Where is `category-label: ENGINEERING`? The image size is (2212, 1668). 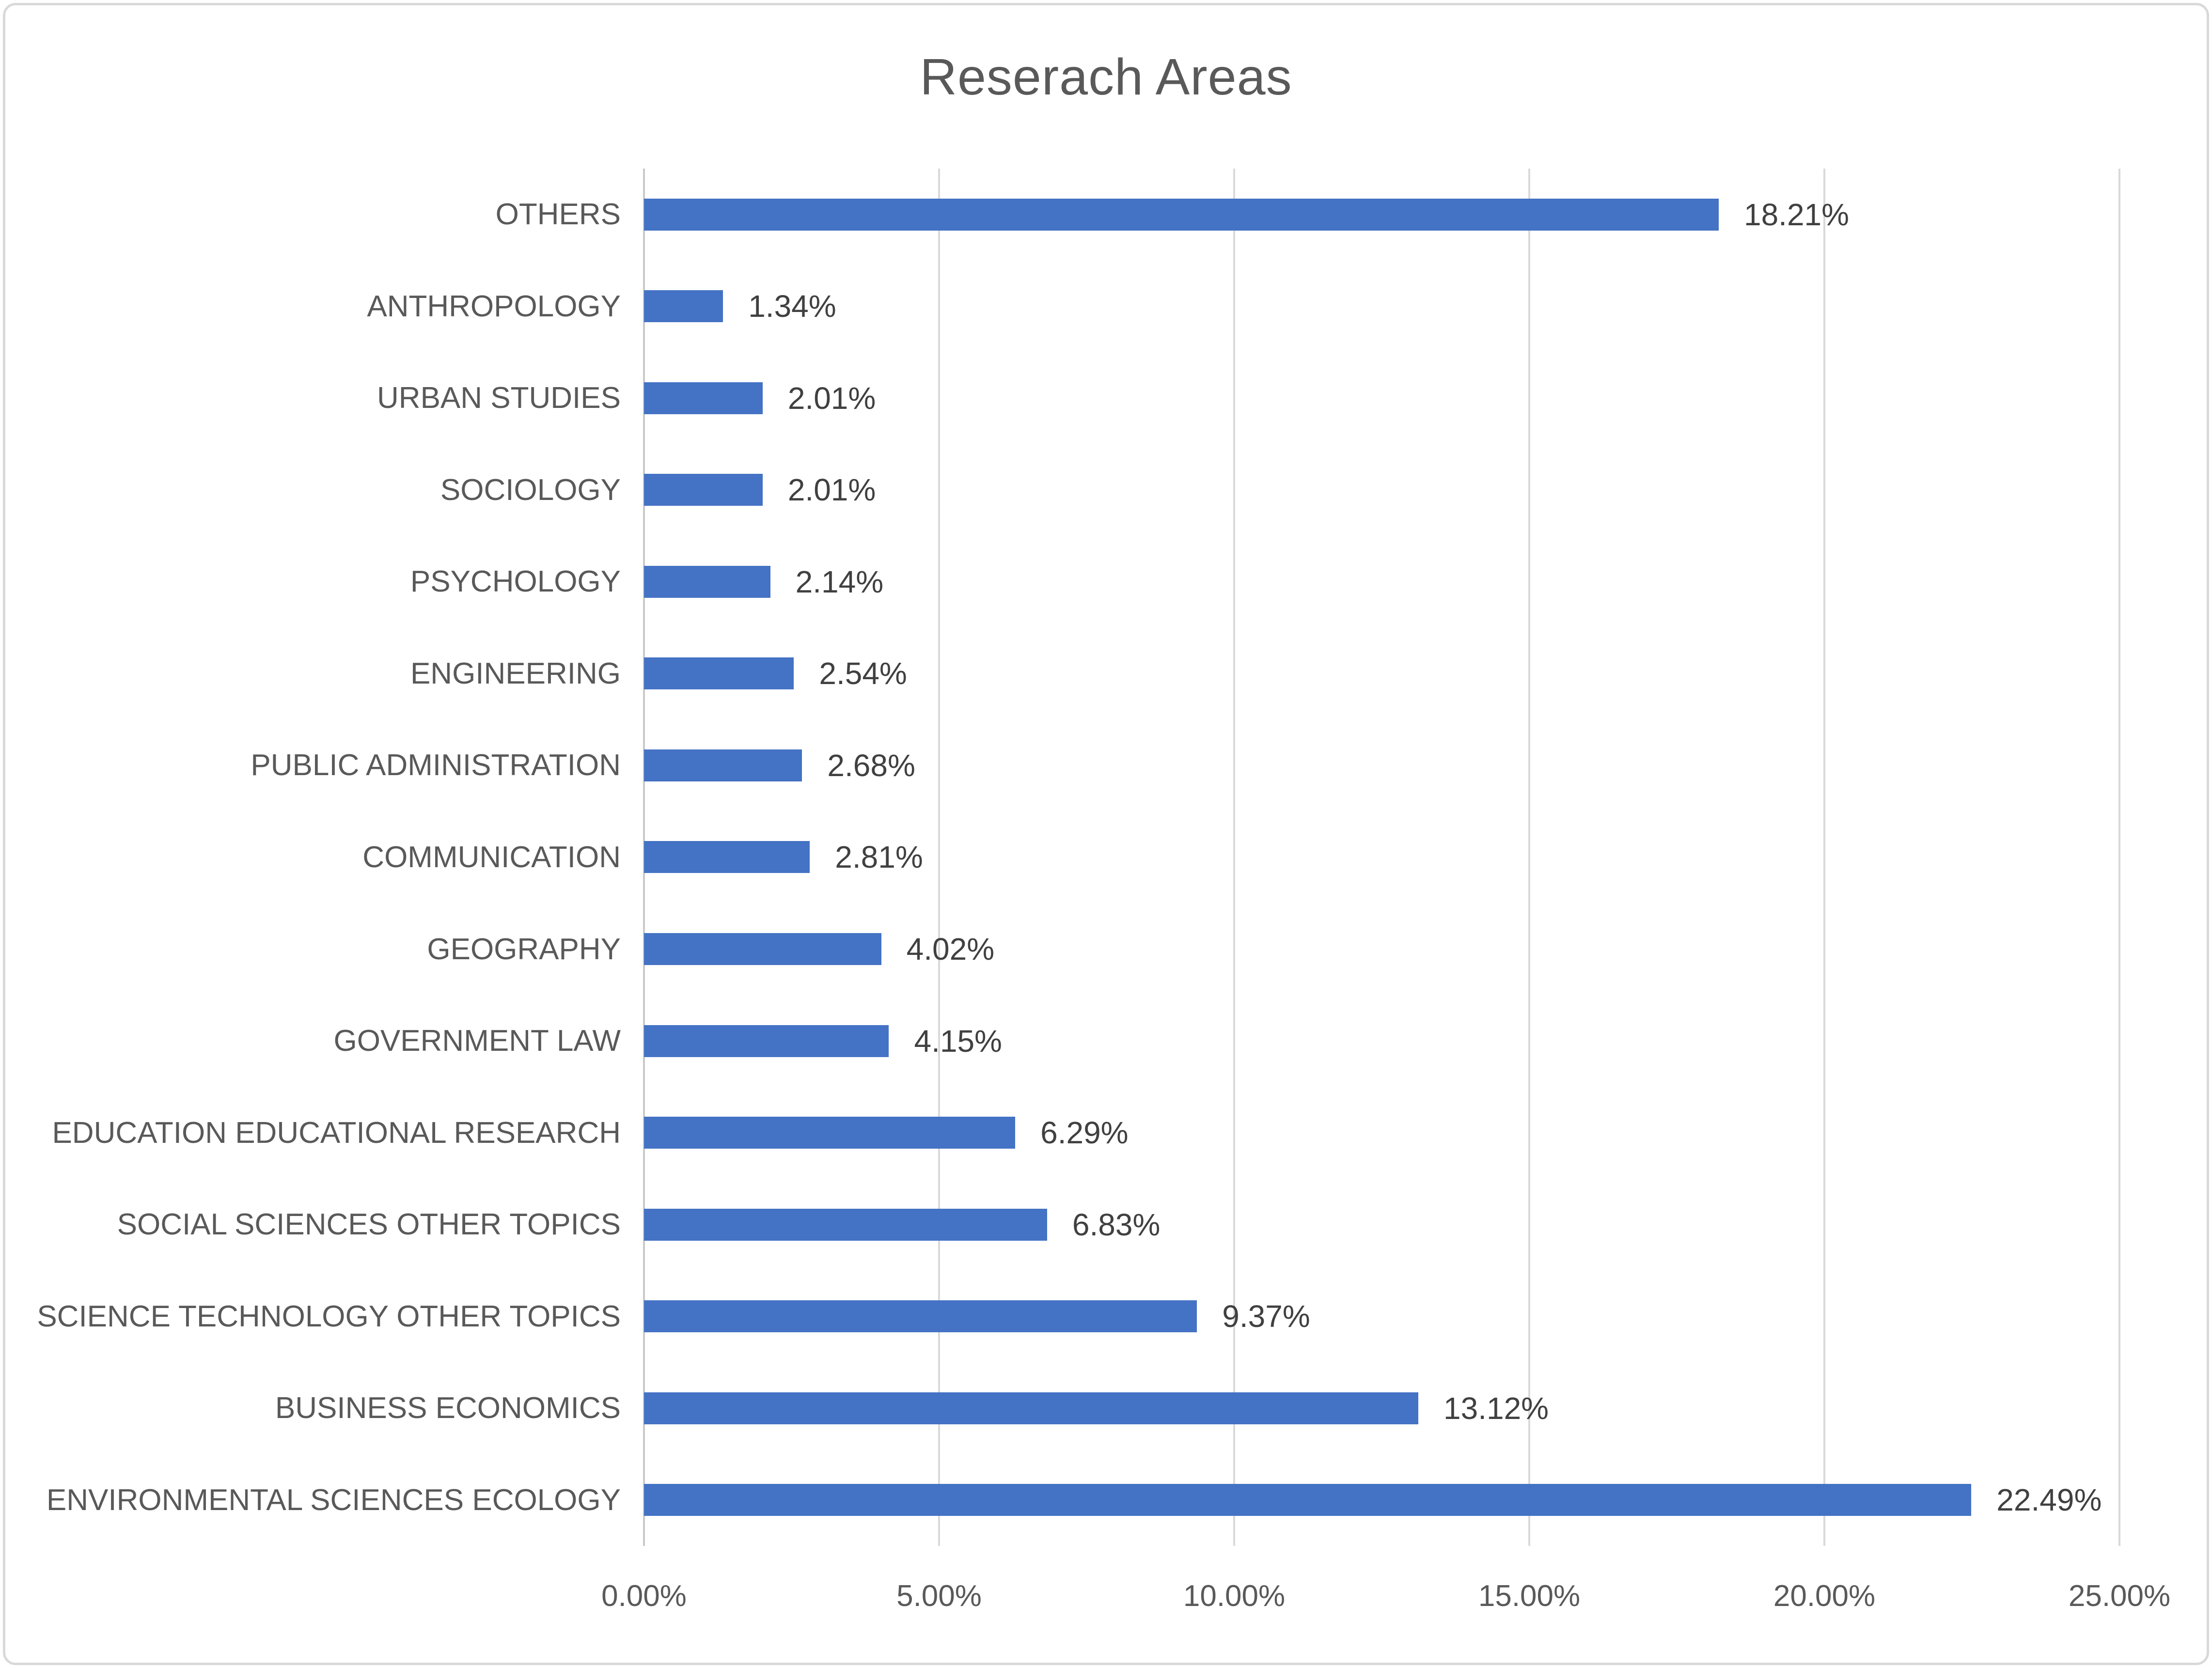 category-label: ENGINEERING is located at coordinates (515, 673).